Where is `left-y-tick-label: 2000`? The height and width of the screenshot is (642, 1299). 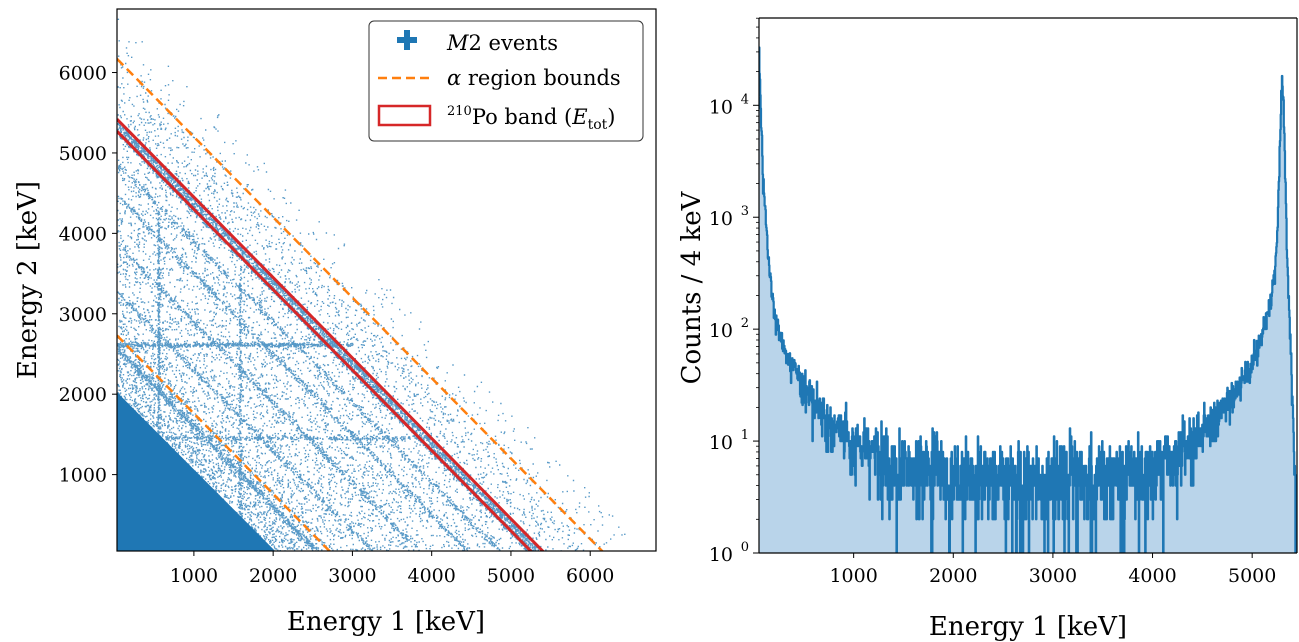 left-y-tick-label: 2000 is located at coordinates (83, 395).